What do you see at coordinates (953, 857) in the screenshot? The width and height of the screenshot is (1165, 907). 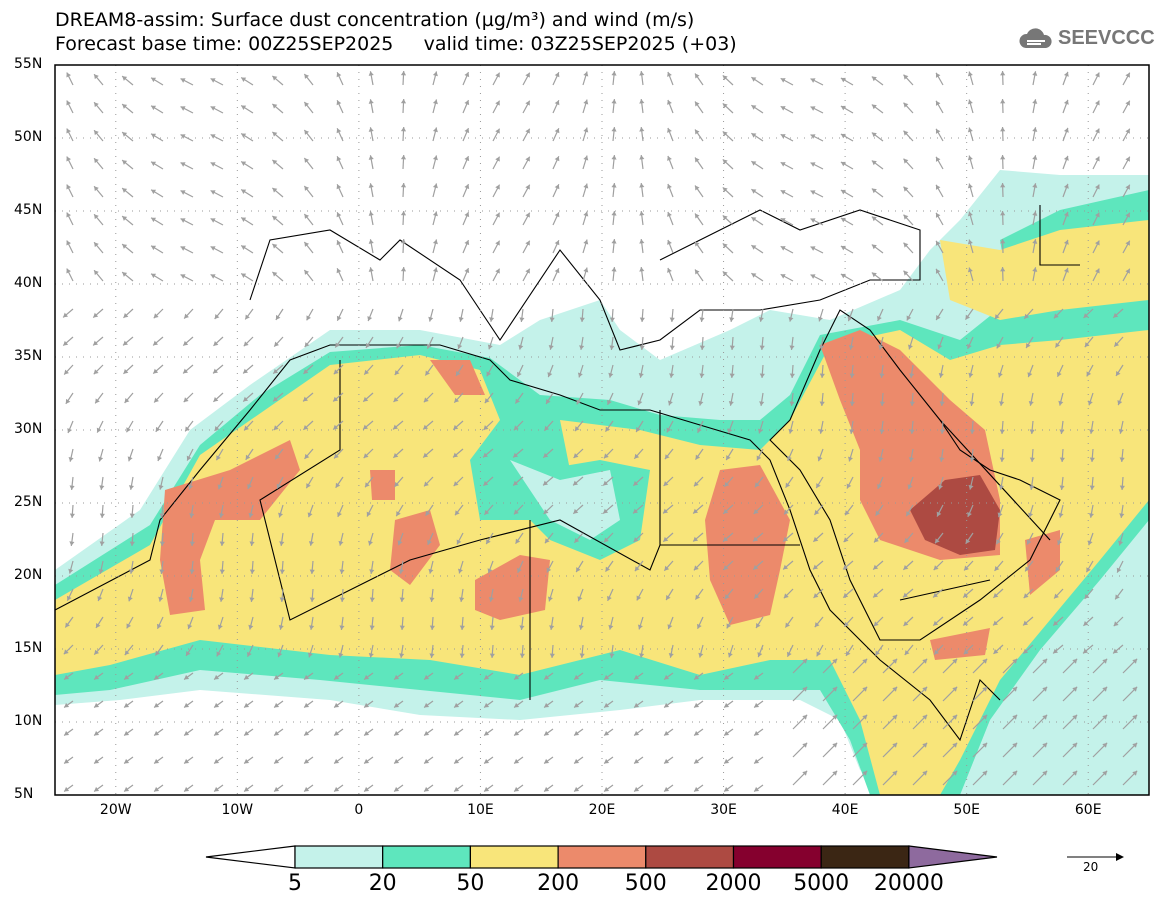 I see `colorbar-over-triangle` at bounding box center [953, 857].